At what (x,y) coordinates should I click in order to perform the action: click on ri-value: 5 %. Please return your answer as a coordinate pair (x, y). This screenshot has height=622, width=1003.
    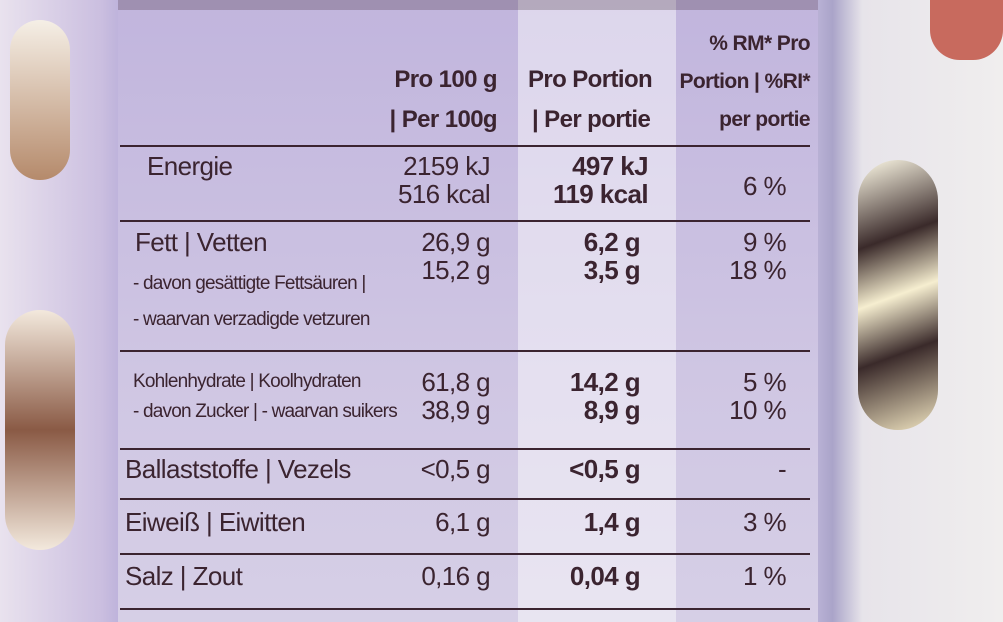
    Looking at the image, I should click on (764, 382).